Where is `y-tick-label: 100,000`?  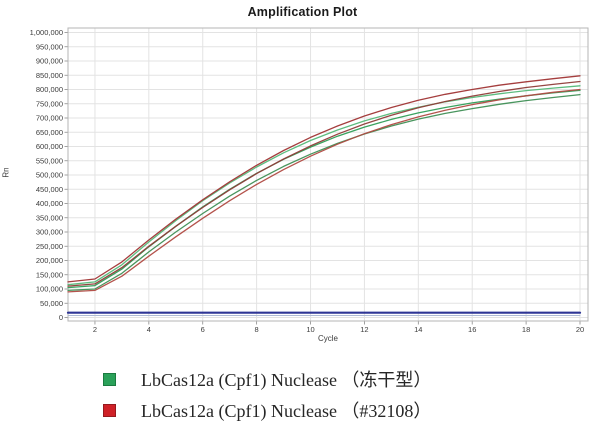 y-tick-label: 100,000 is located at coordinates (49, 289).